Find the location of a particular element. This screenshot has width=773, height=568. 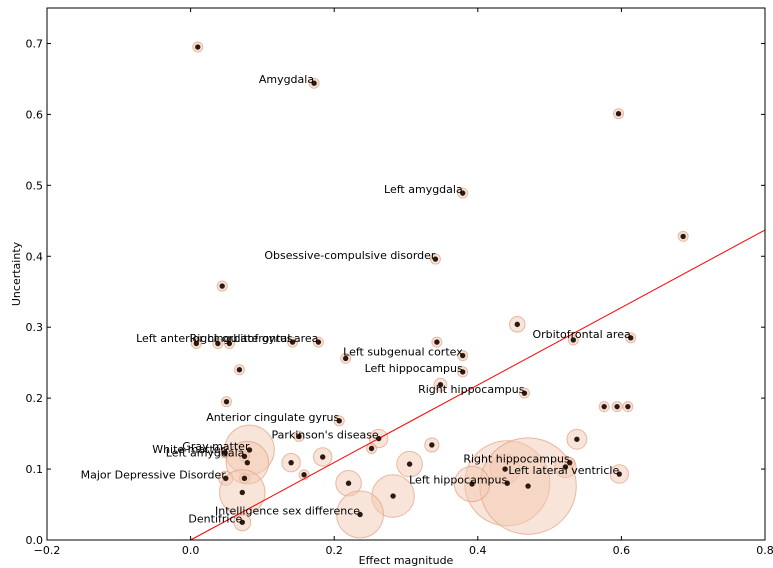

point-label: Amygdala is located at coordinates (286, 79).